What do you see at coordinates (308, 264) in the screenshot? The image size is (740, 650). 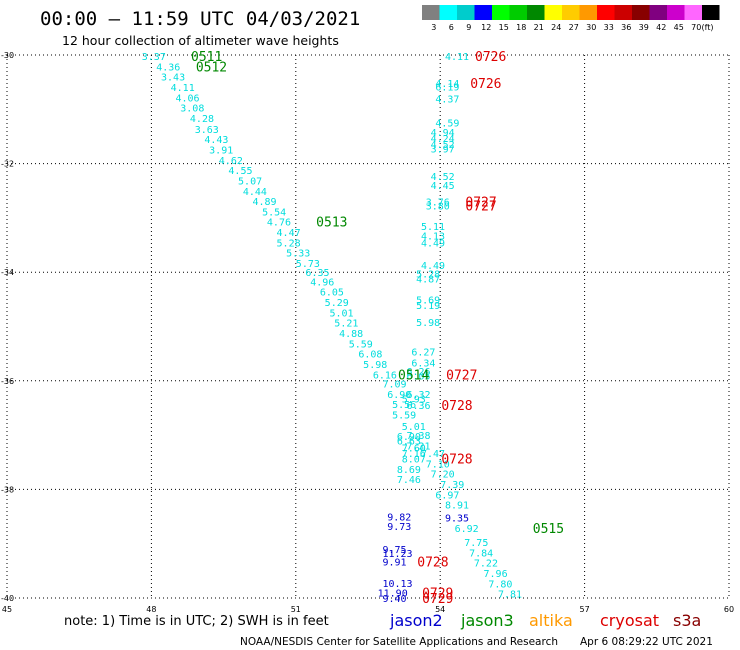 I see `swh-value: 5.73` at bounding box center [308, 264].